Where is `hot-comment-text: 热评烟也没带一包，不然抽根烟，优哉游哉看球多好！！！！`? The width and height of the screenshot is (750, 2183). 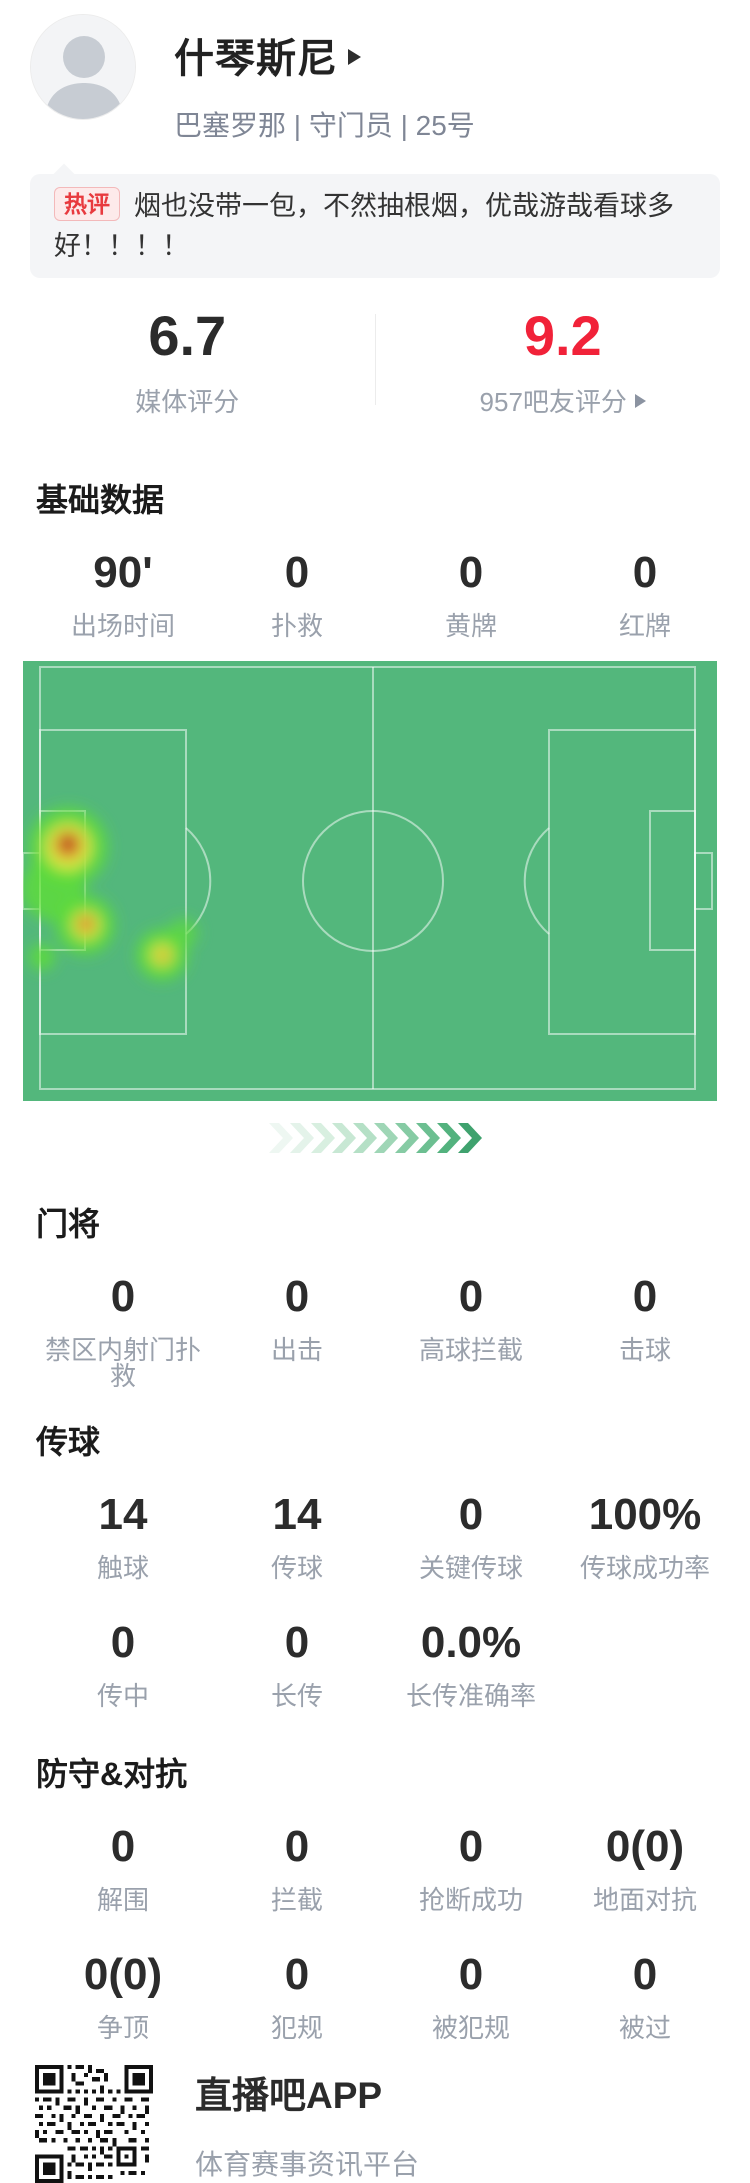
hot-comment-text: 热评烟也没带一包，不然抽根烟，优哉游哉看球多好！！！！ is located at coordinates (375, 226).